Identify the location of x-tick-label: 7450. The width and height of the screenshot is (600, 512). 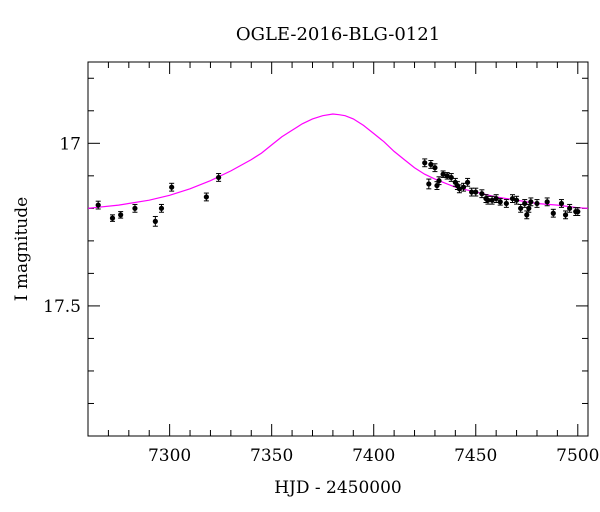
(475, 456).